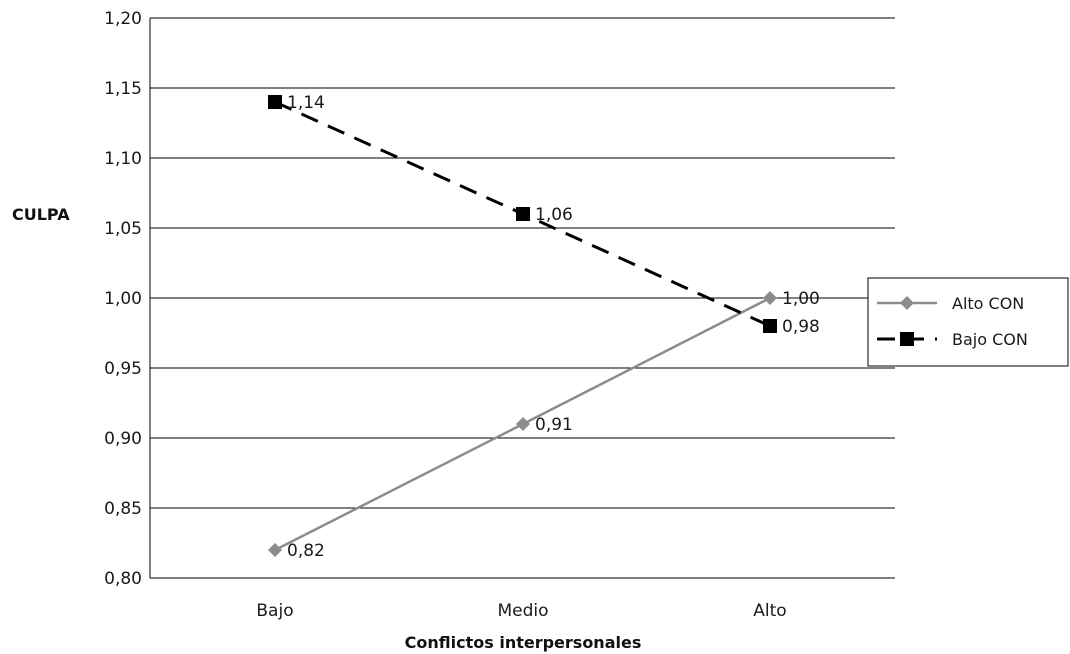 The width and height of the screenshot is (1070, 654). Describe the element at coordinates (123, 89) in the screenshot. I see `y-tick-label: 1,15` at that location.